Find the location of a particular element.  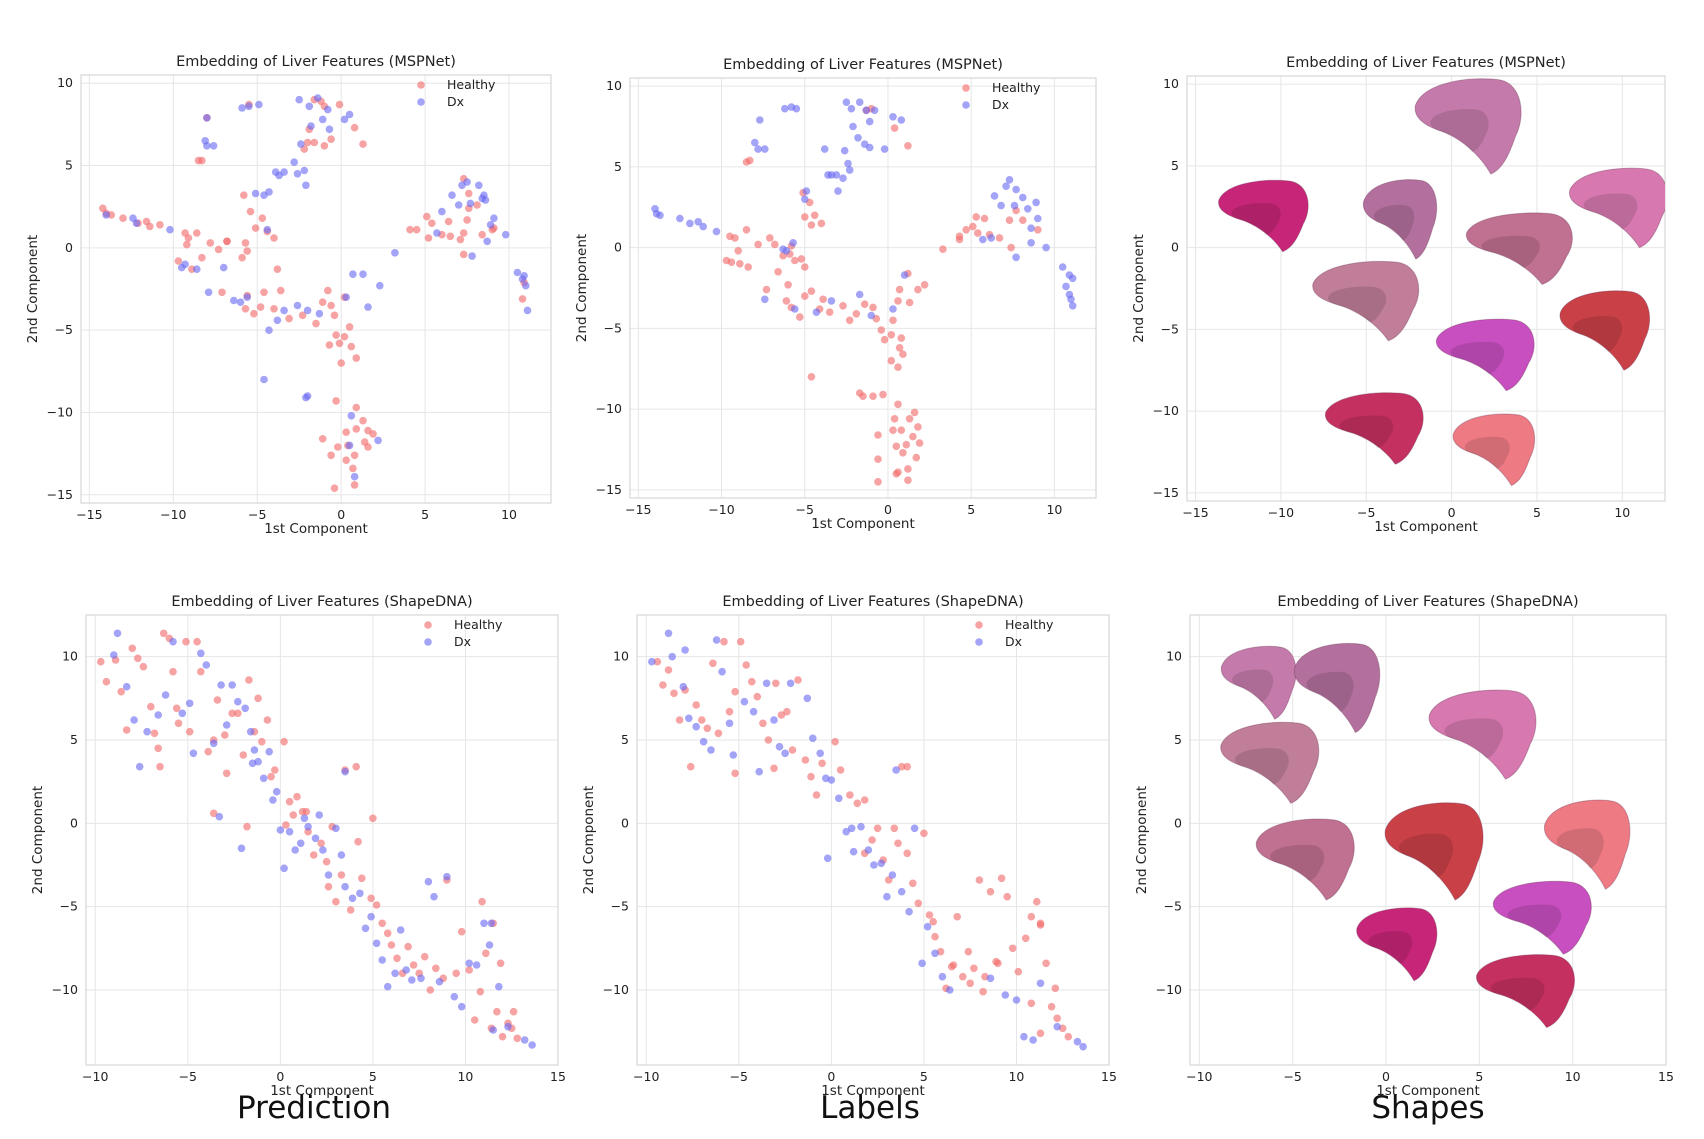

x-tick-label: 10 is located at coordinates (1573, 1076).